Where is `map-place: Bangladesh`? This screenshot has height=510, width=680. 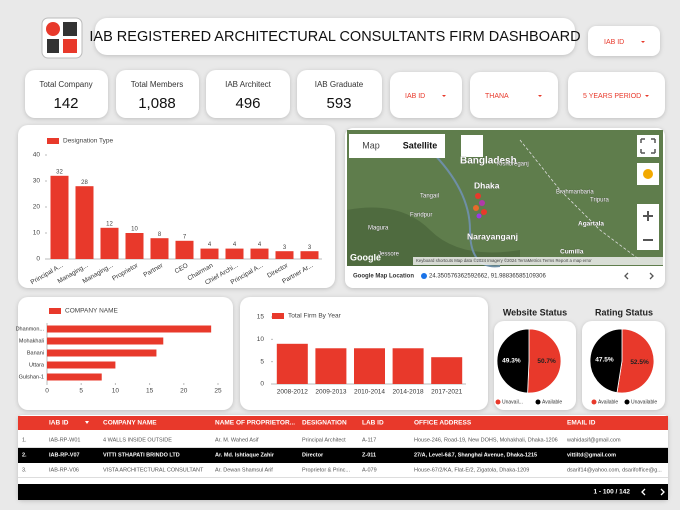 map-place: Bangladesh is located at coordinates (488, 161).